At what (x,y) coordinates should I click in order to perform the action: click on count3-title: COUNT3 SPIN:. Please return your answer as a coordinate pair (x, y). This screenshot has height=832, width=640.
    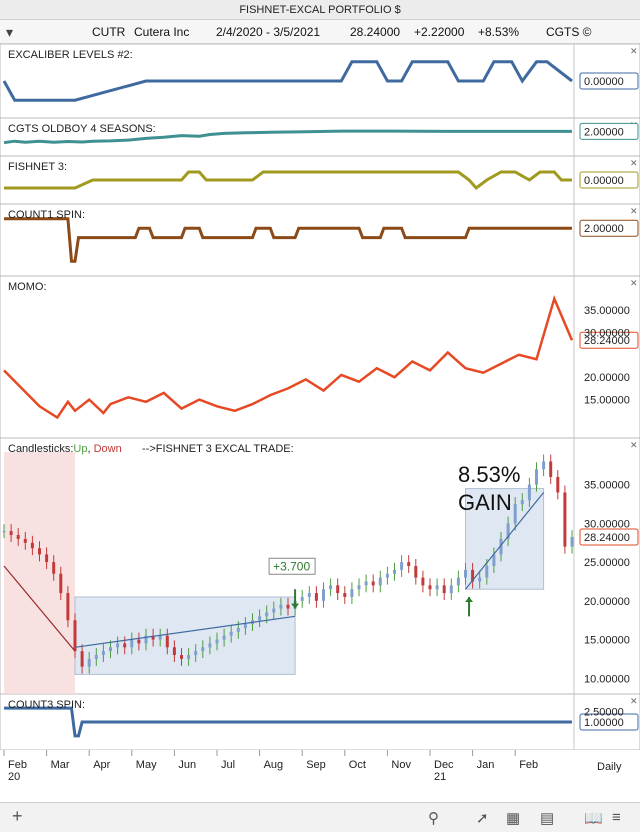
    Looking at the image, I should click on (46, 705).